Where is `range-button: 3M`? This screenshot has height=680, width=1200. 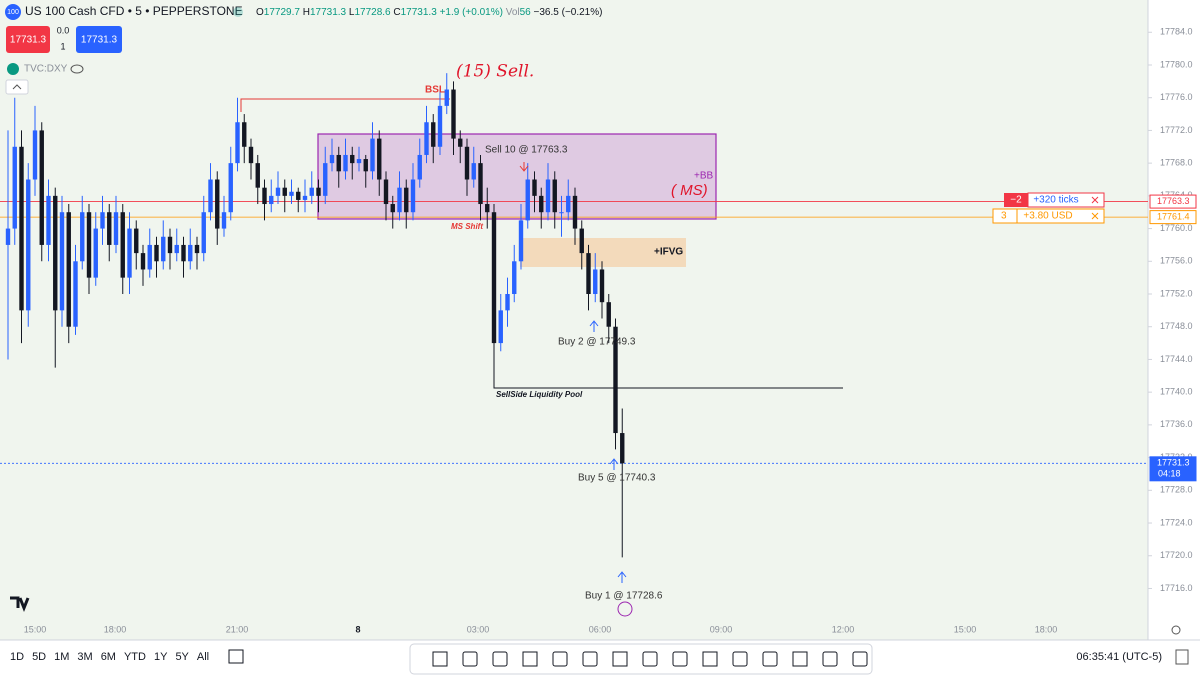
range-button: 3M is located at coordinates (84, 657).